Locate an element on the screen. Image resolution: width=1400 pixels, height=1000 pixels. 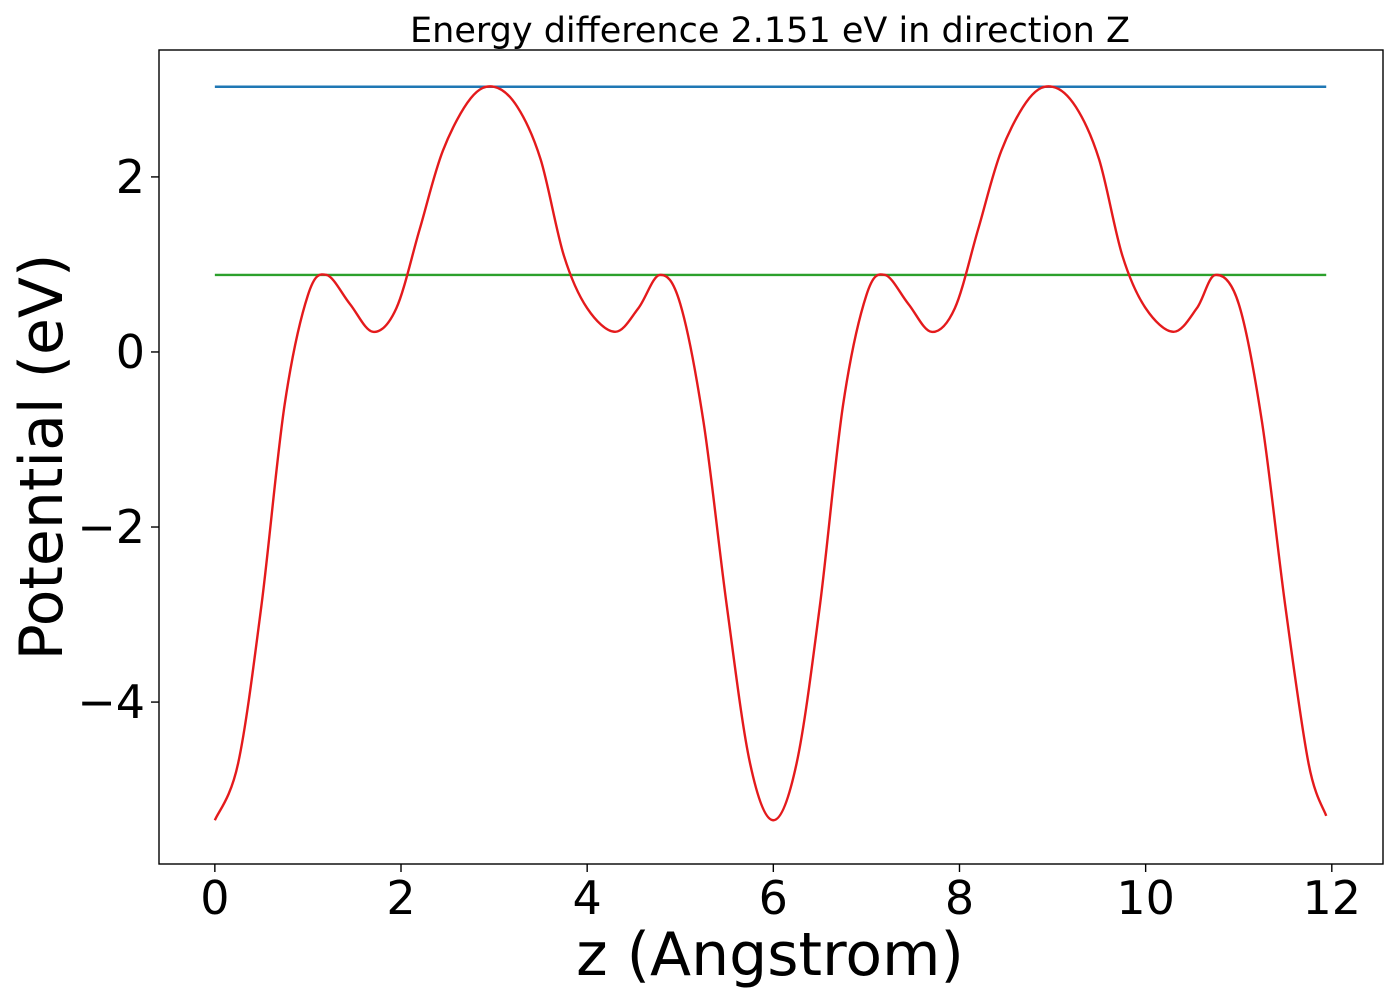
x-tick-label: 0 is located at coordinates (214, 898).